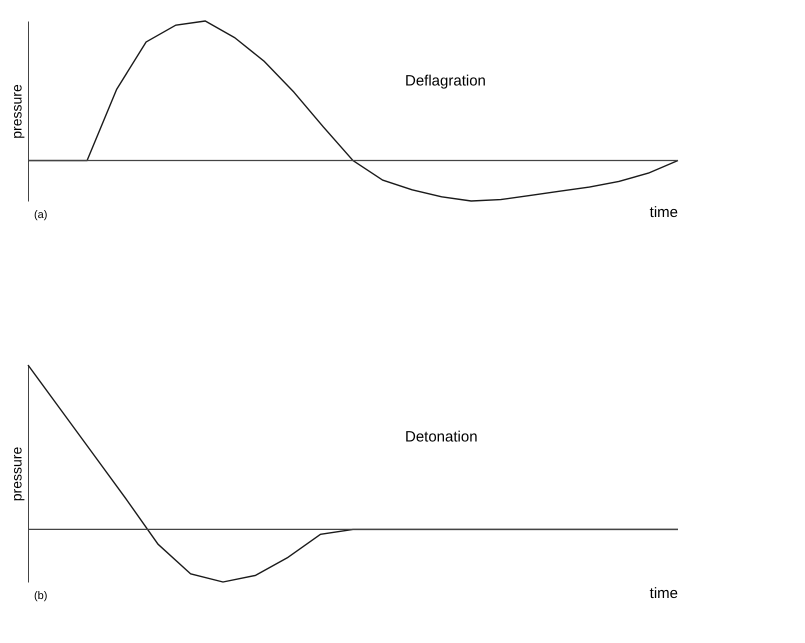  Describe the element at coordinates (441, 437) in the screenshot. I see `text: Detonation` at that location.